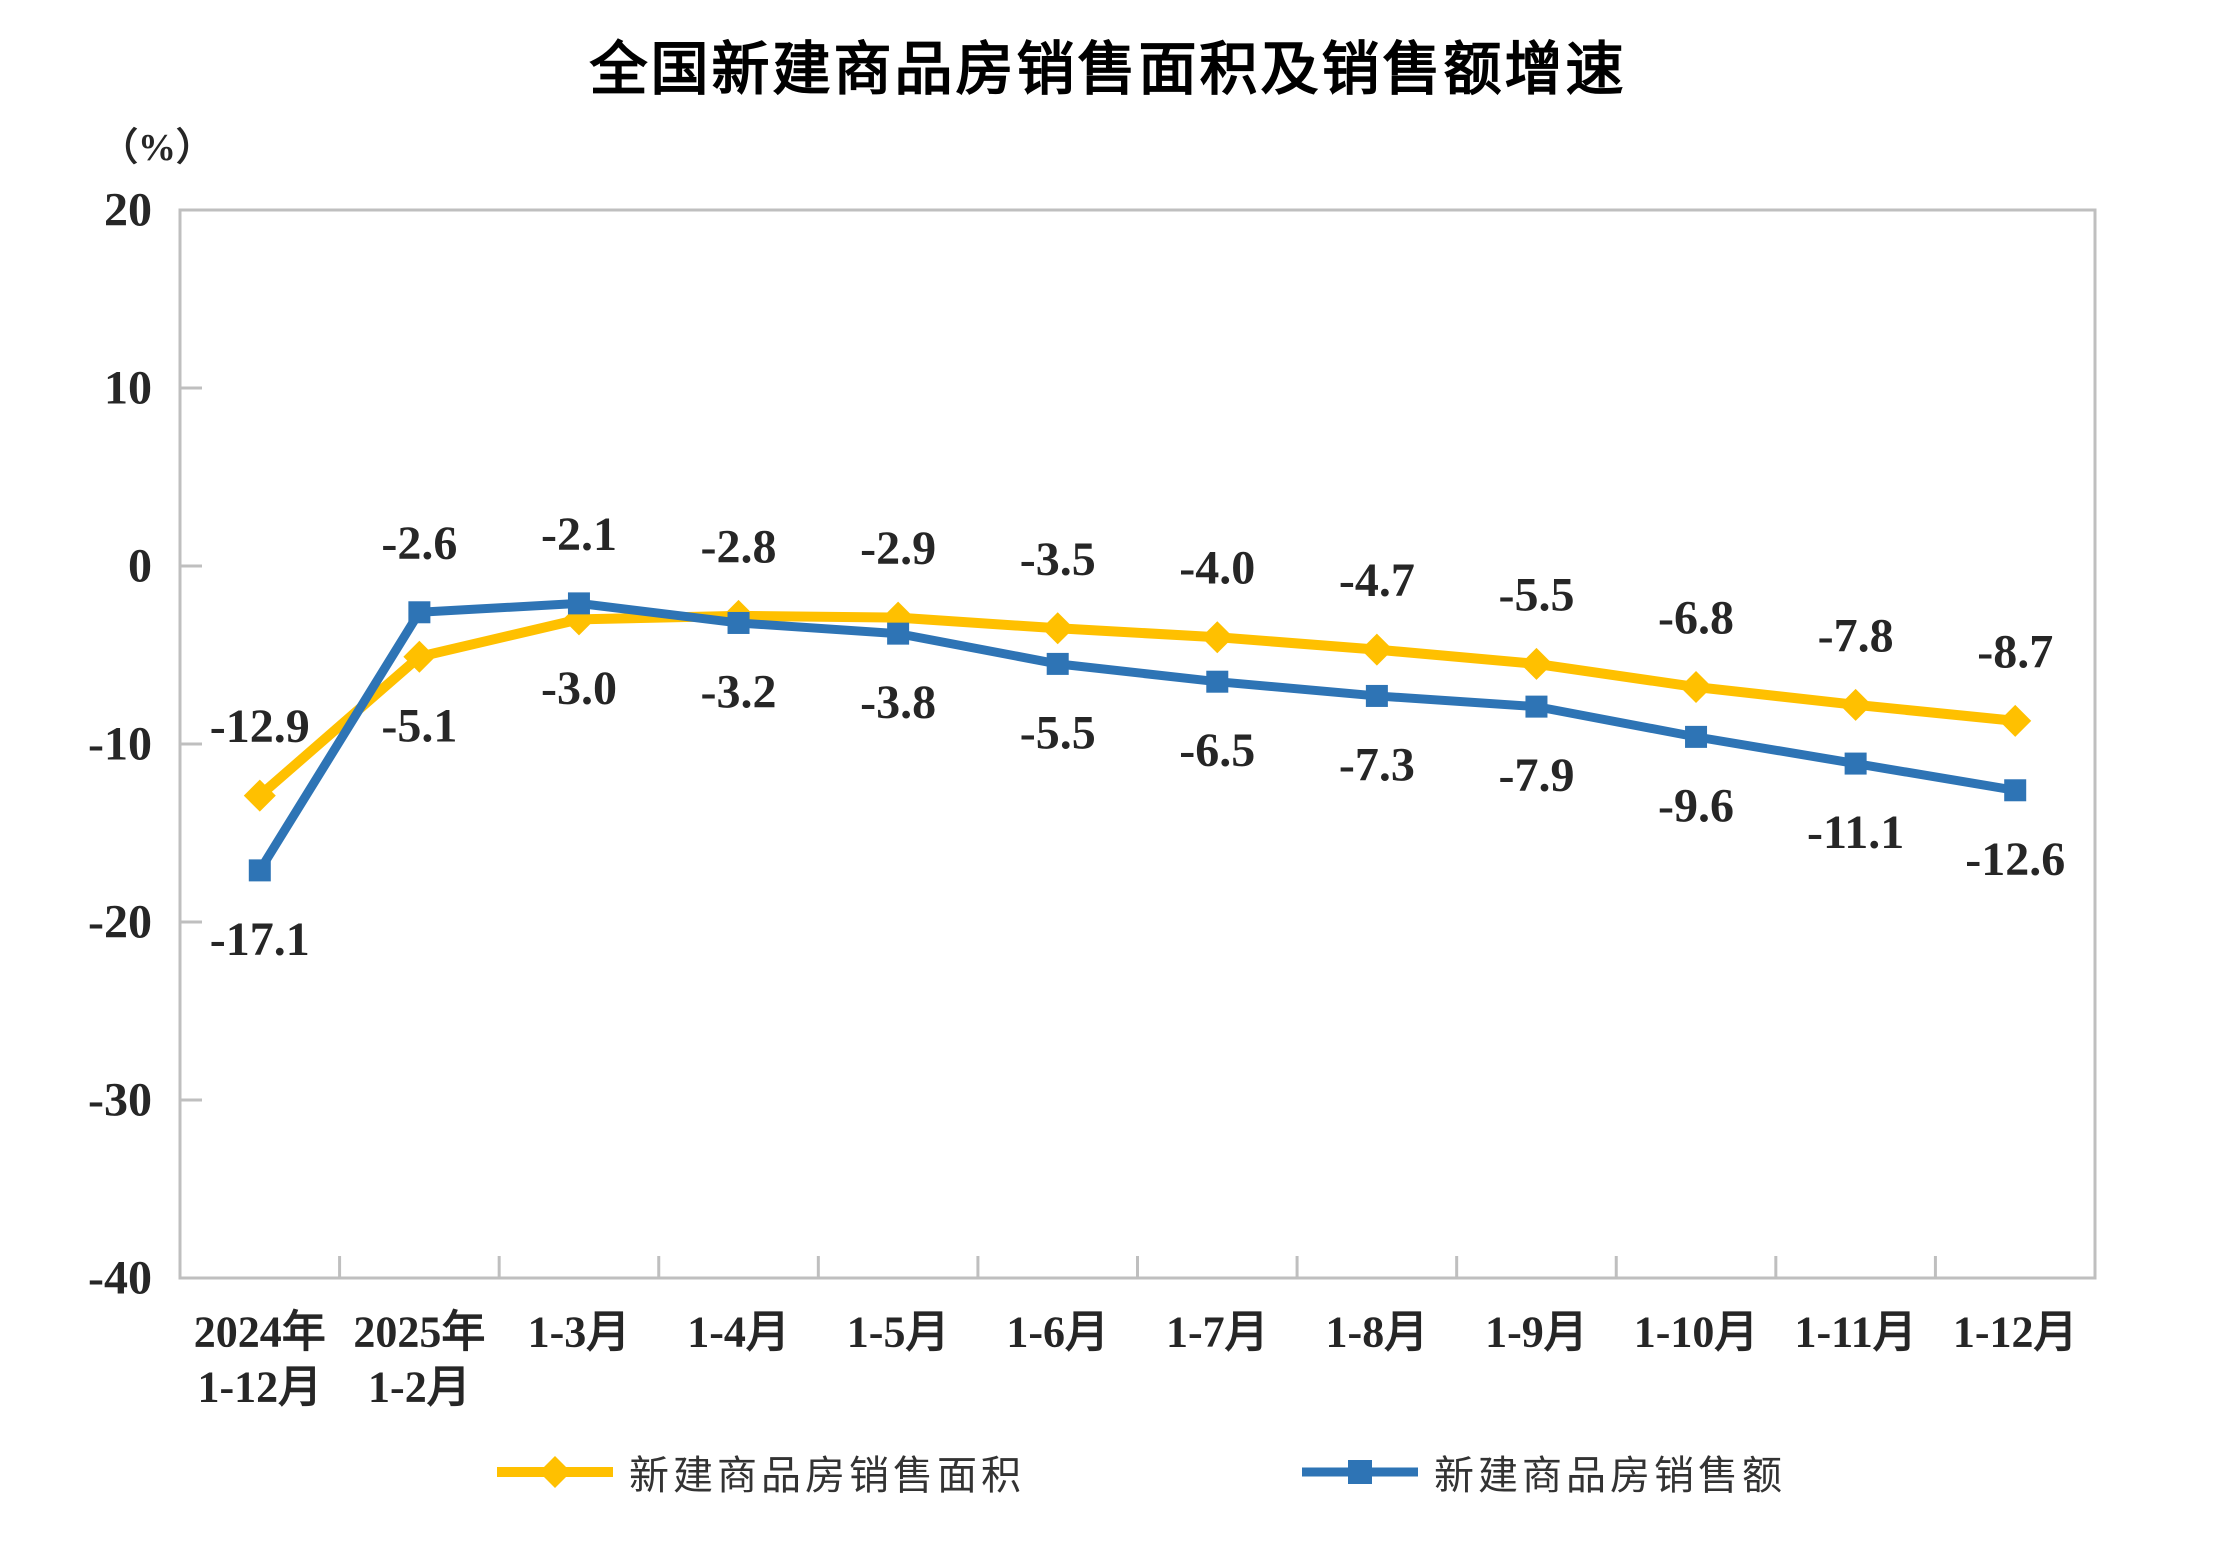 The height and width of the screenshot is (1552, 2216). What do you see at coordinates (1217, 1332) in the screenshot?
I see `x-axis-category-label: 1-7月` at bounding box center [1217, 1332].